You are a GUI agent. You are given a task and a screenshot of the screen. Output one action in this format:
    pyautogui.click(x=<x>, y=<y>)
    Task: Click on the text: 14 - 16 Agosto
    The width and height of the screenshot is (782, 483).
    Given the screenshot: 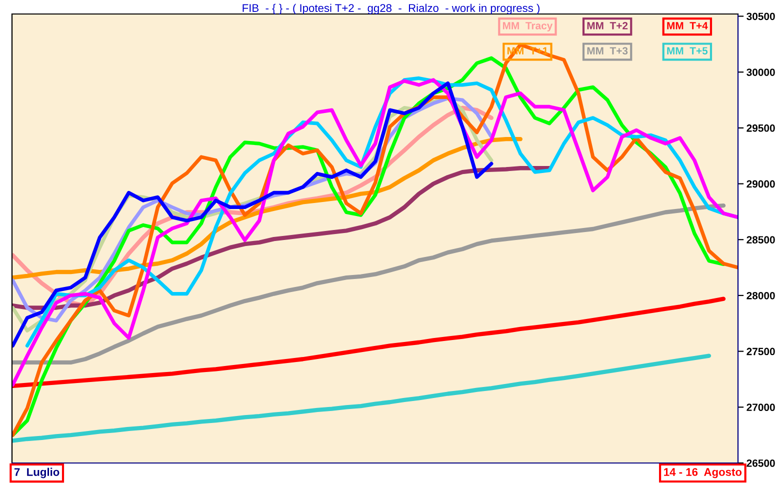 What is the action you would take?
    pyautogui.click(x=703, y=473)
    